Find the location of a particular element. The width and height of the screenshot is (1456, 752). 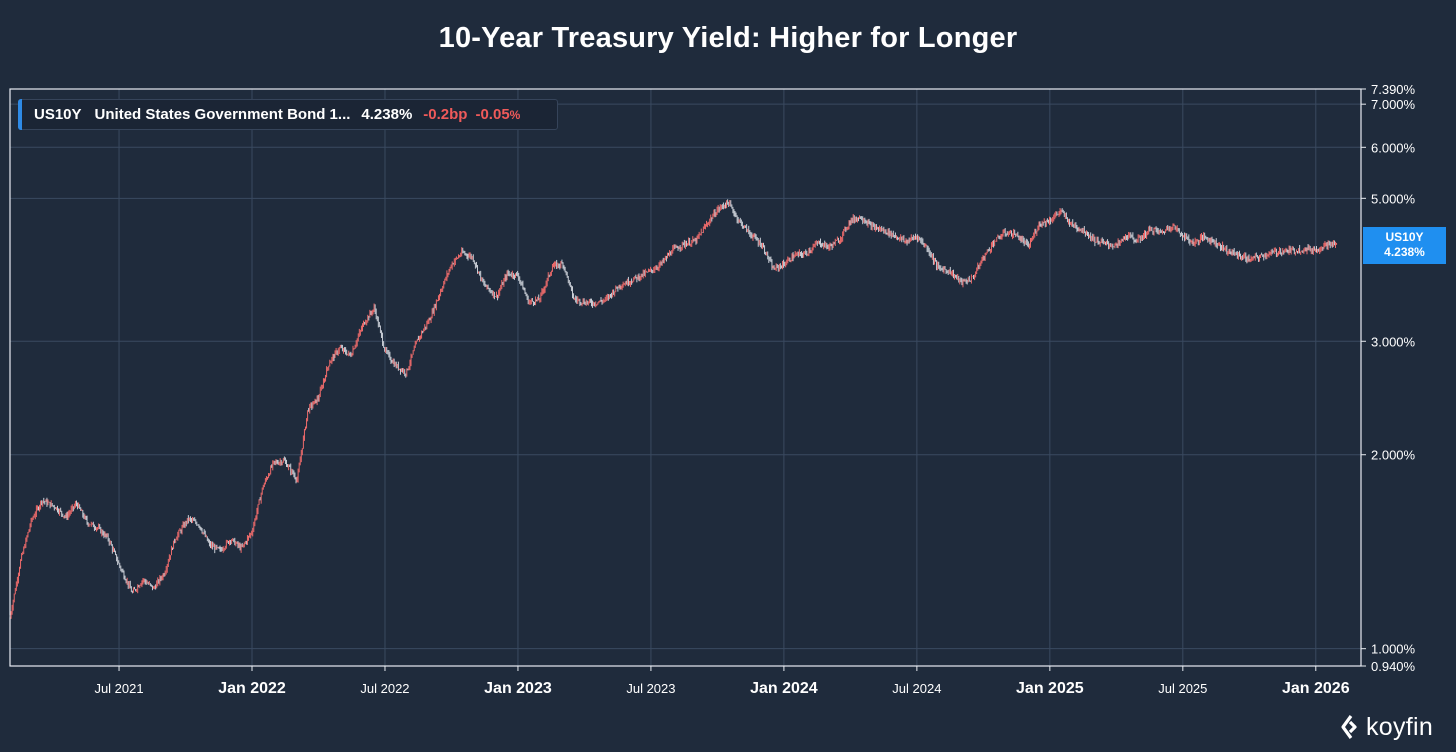

y-tick-label: 5.000% is located at coordinates (1393, 198).